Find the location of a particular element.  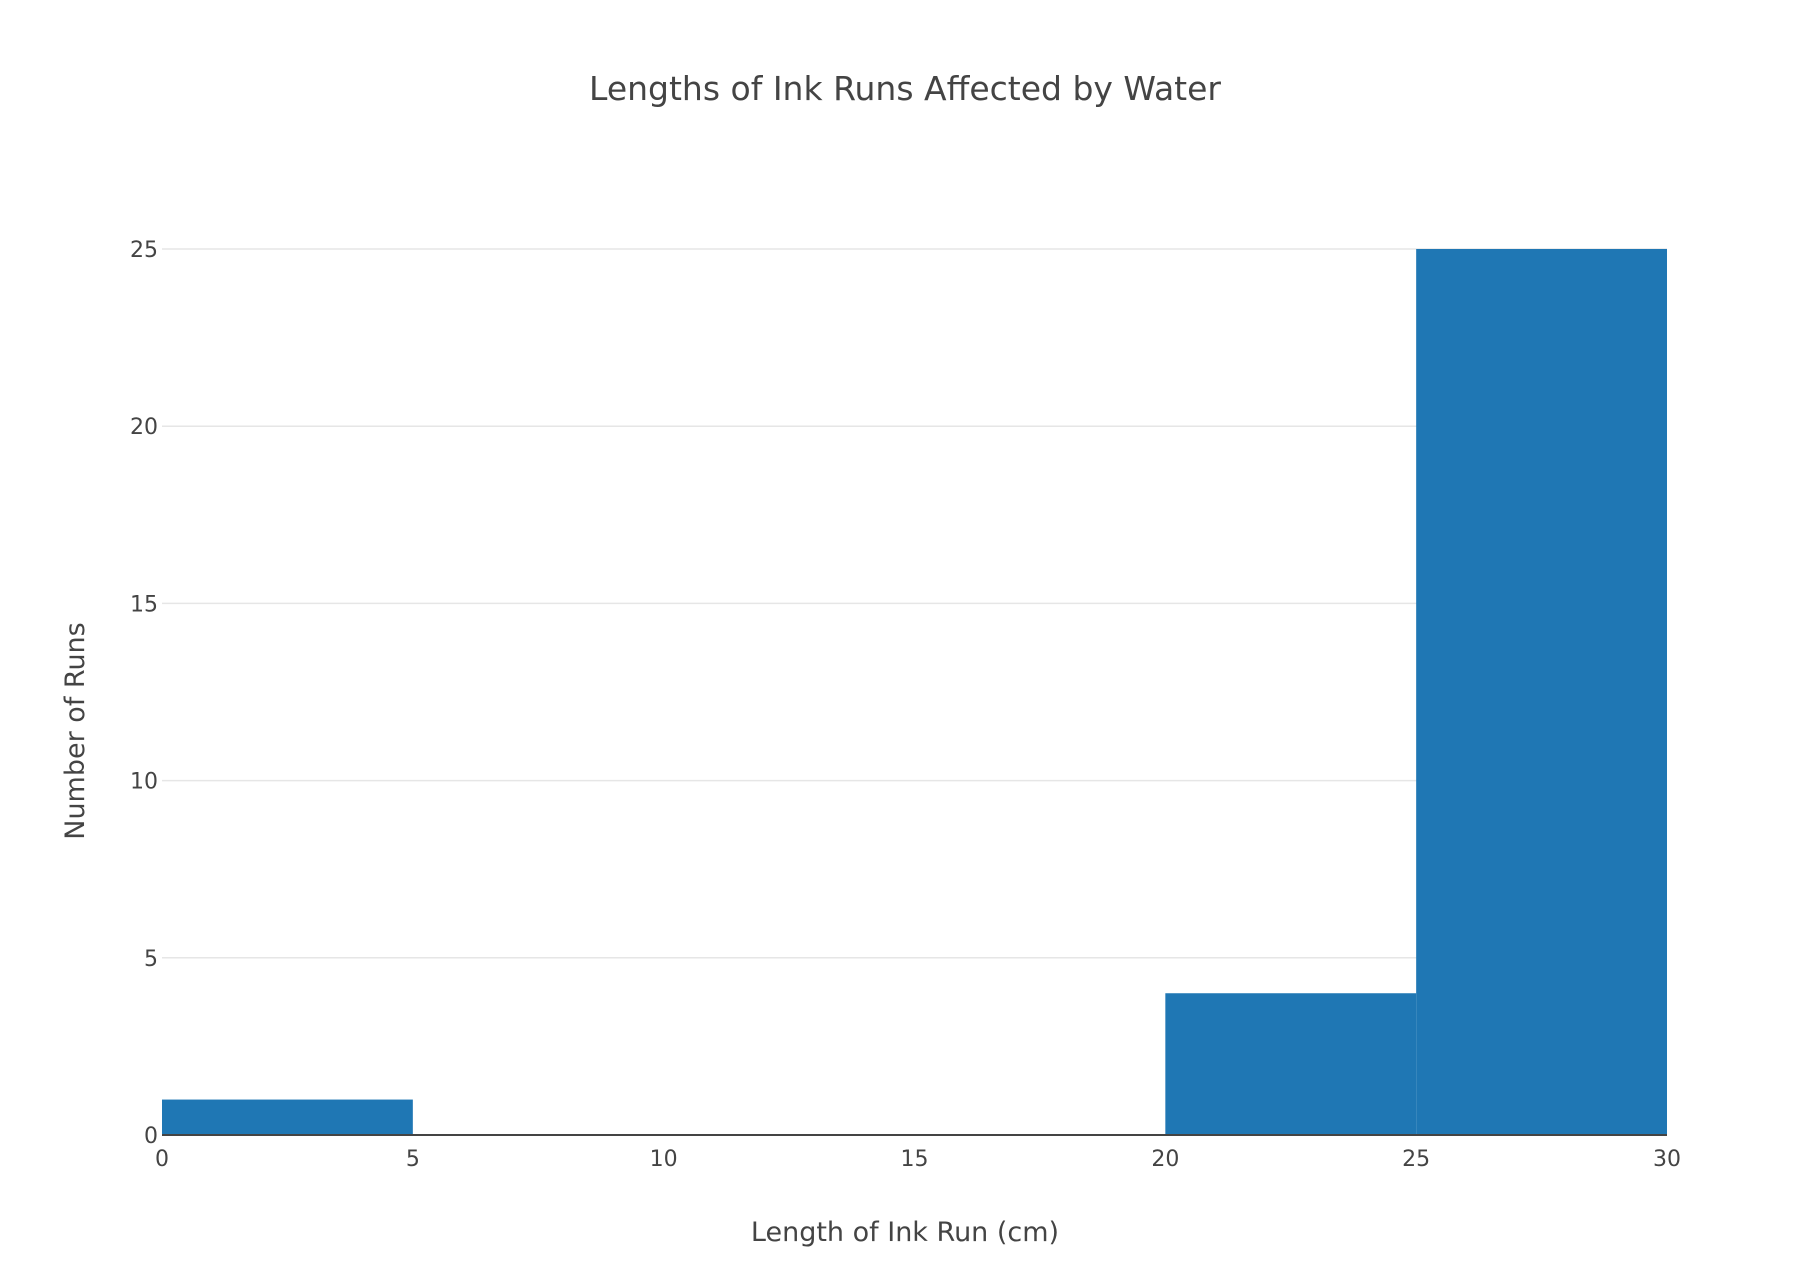

x-tick-label: 5 is located at coordinates (413, 1159).